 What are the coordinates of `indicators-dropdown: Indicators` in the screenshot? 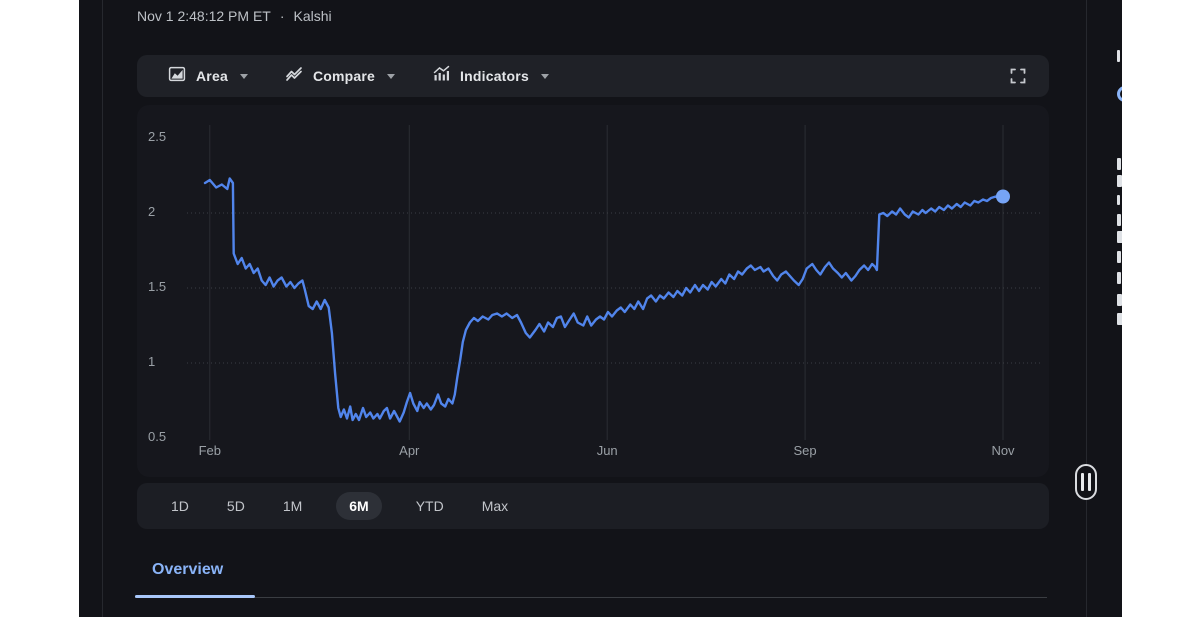 It's located at (490, 76).